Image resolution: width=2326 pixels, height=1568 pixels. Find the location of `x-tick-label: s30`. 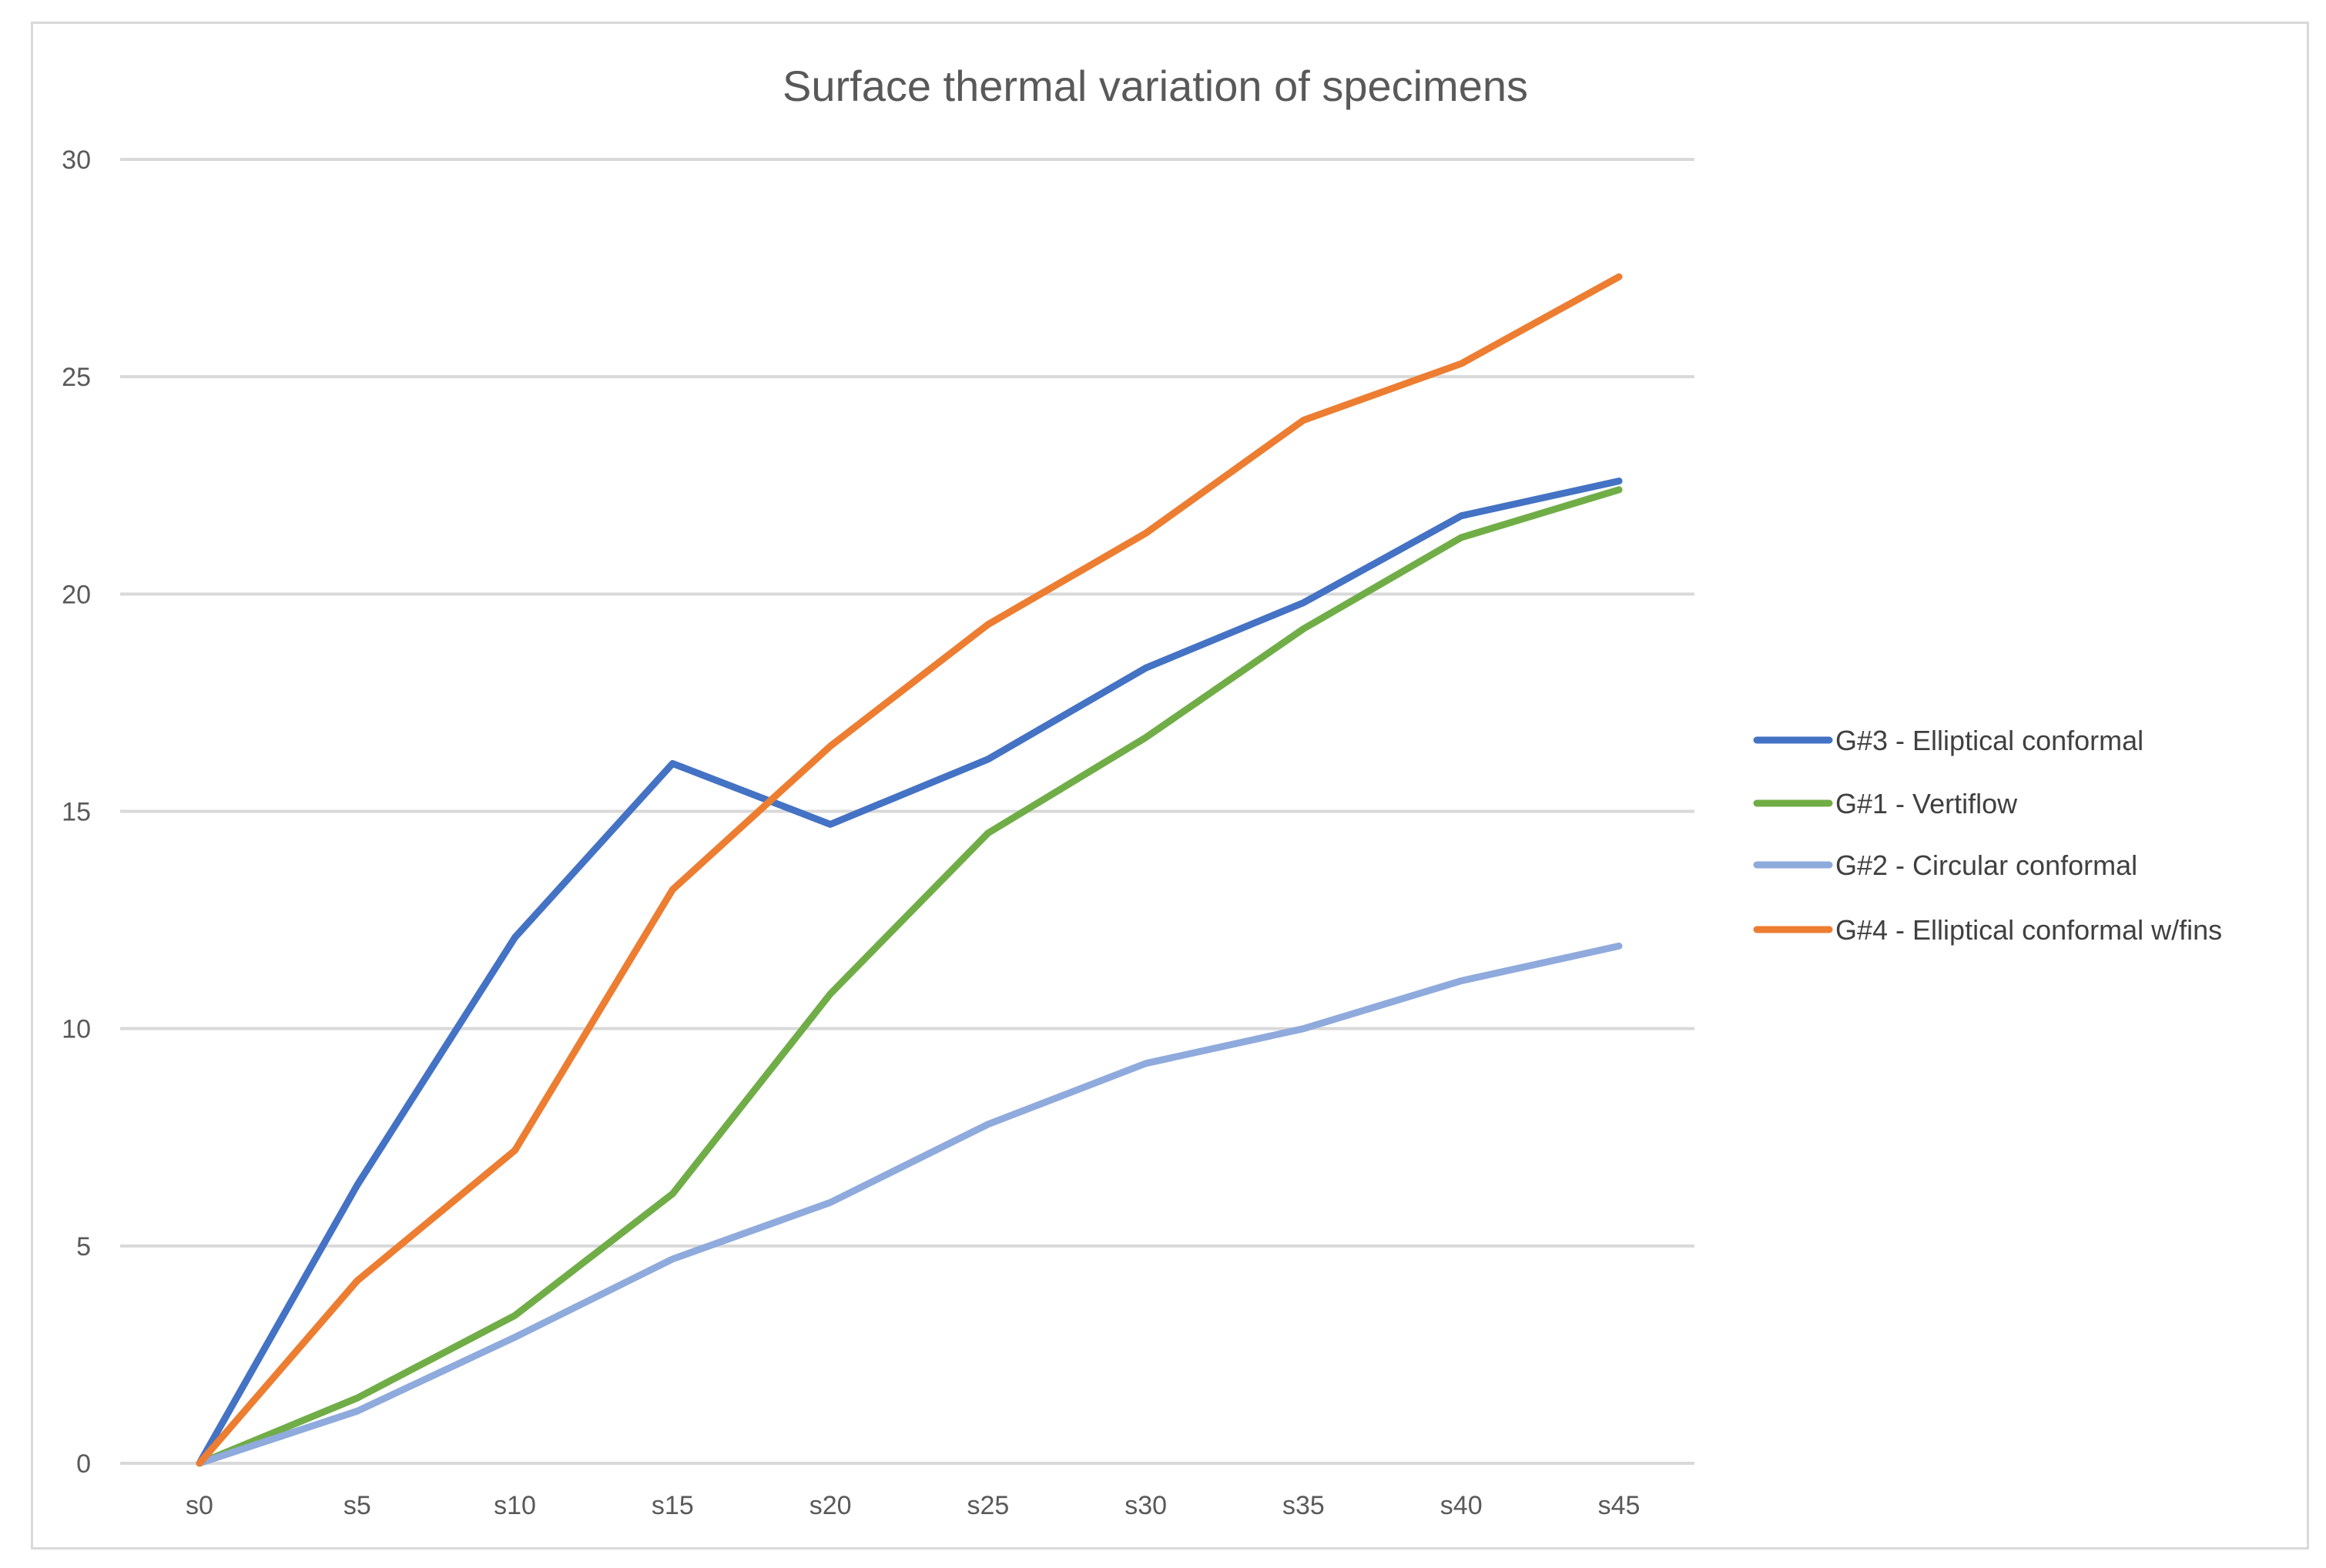

x-tick-label: s30 is located at coordinates (1145, 1506).